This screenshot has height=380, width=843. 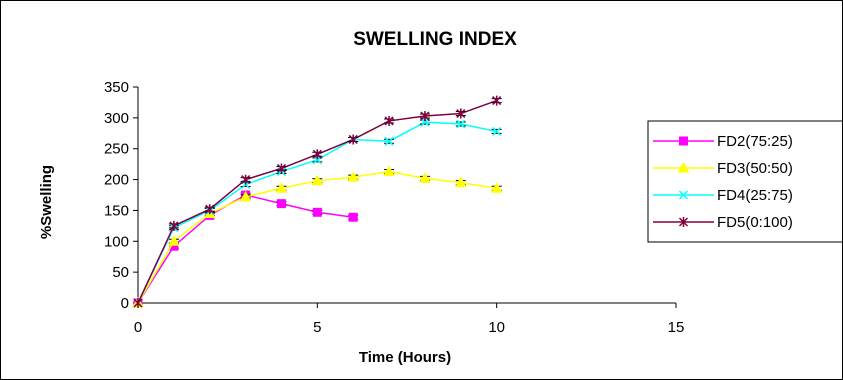 What do you see at coordinates (116, 241) in the screenshot?
I see `y-tick-label: 100` at bounding box center [116, 241].